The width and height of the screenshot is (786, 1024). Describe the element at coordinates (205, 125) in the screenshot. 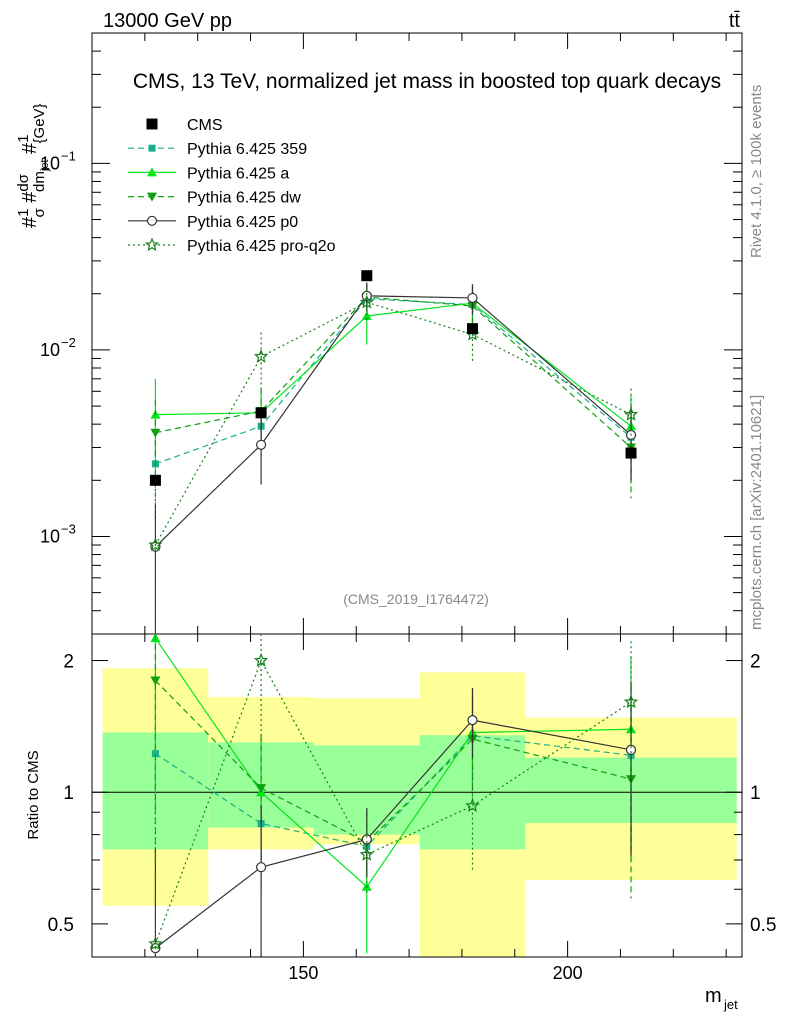

I see `legend-label-cms: CMS` at that location.